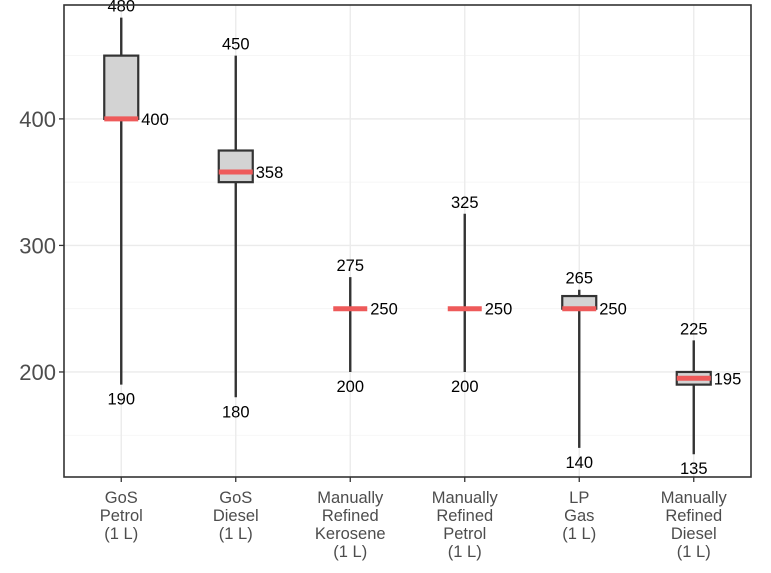 The width and height of the screenshot is (771, 573). What do you see at coordinates (236, 412) in the screenshot?
I see `min-label: 180` at bounding box center [236, 412].